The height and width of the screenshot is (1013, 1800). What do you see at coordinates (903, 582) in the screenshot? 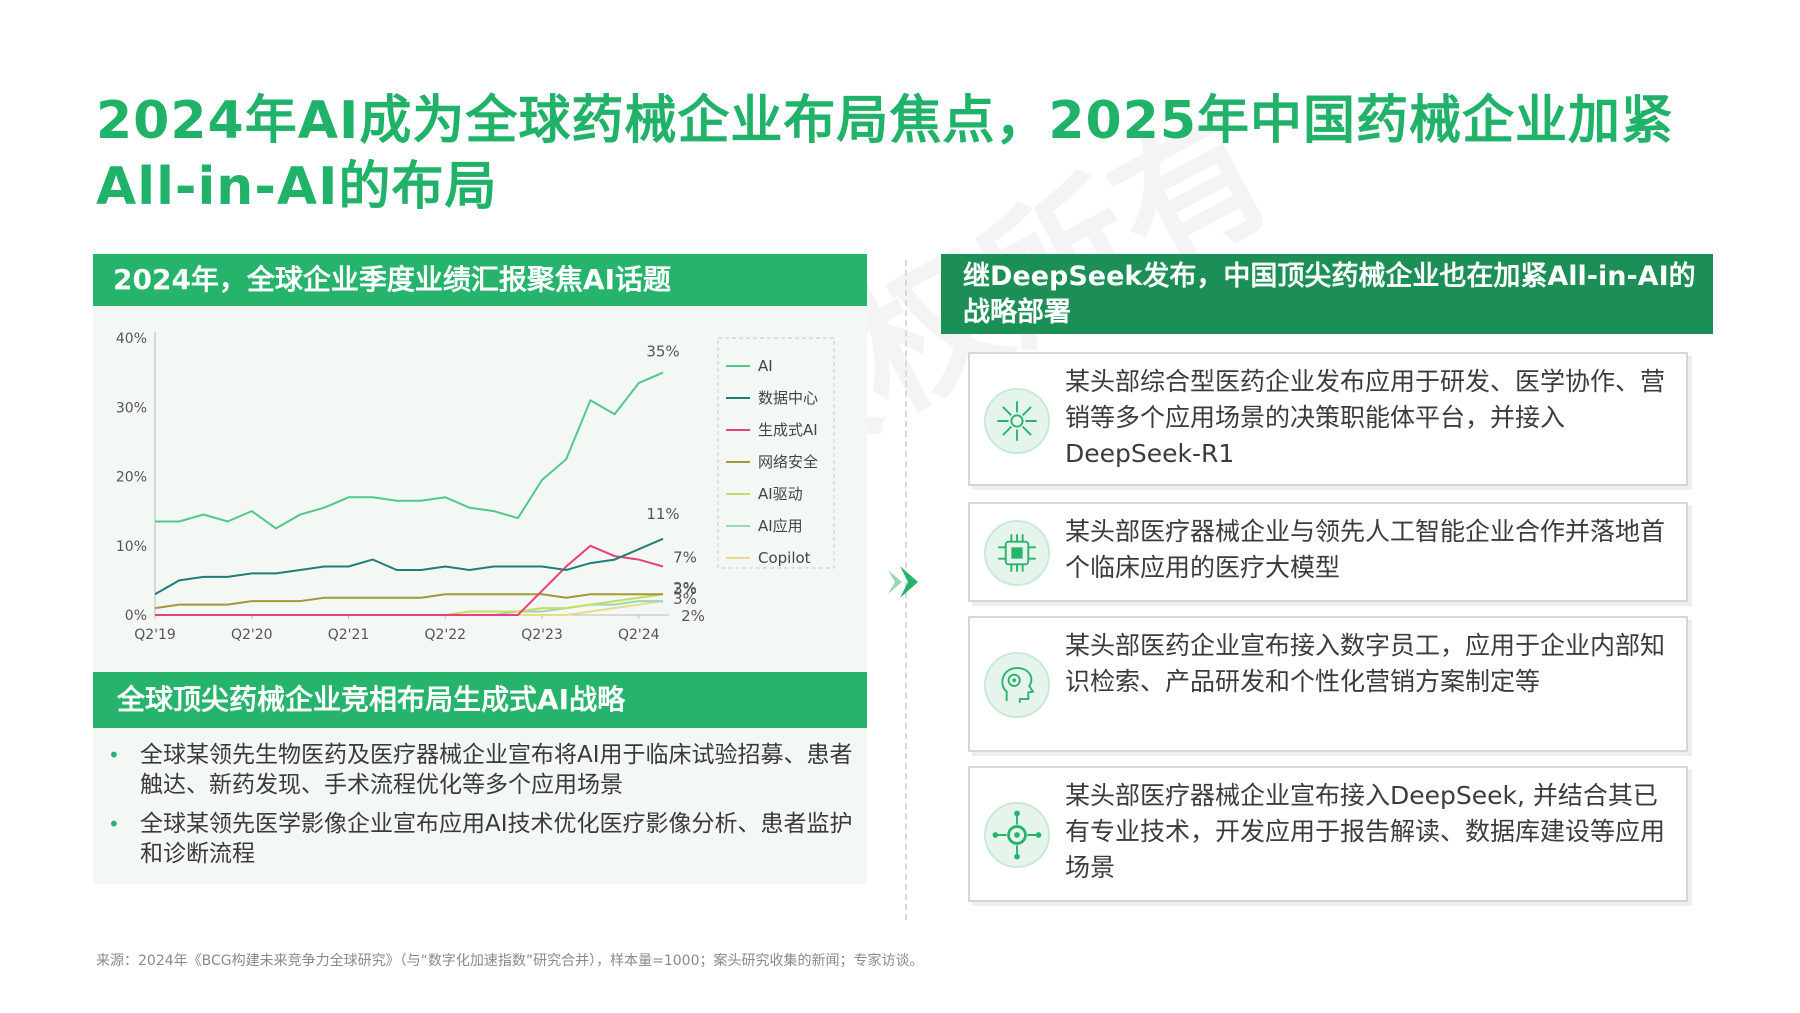
I see `chevron-right-icon` at bounding box center [903, 582].